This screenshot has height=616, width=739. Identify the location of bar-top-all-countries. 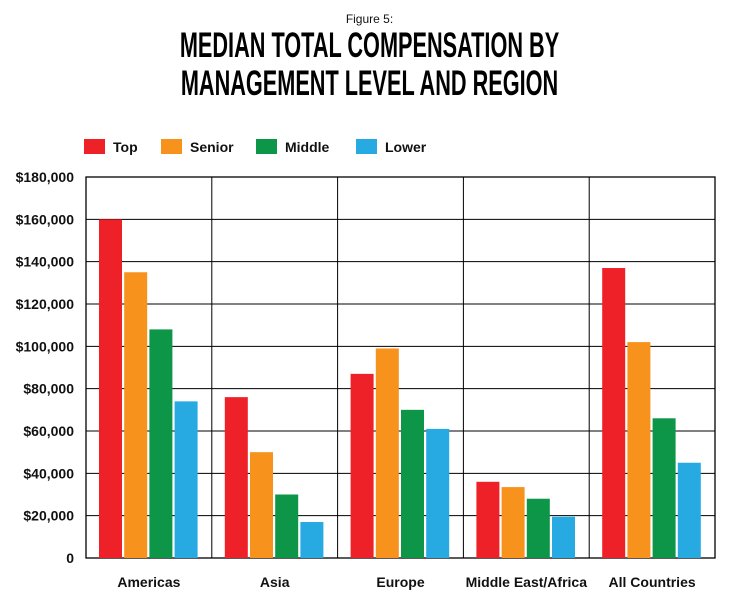
(614, 413).